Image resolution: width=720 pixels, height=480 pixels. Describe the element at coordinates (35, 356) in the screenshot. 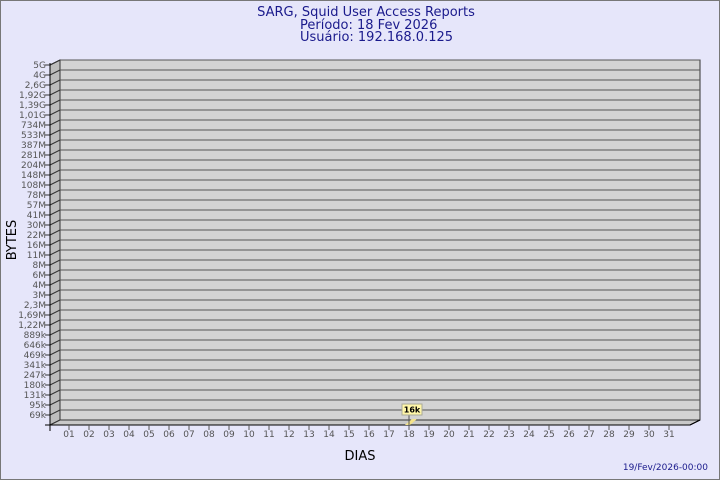

I see `y-tick-label: 469k` at that location.